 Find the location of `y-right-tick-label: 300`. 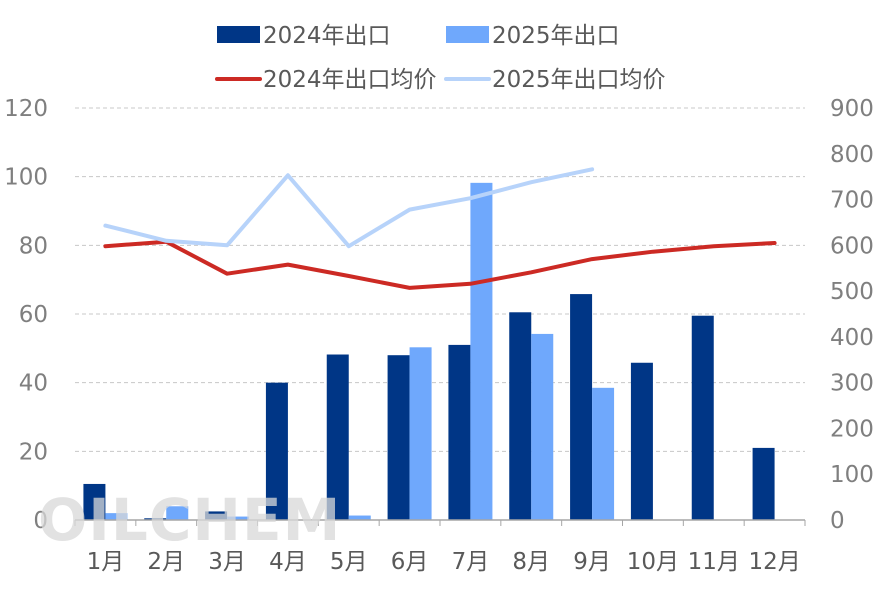

y-right-tick-label: 300 is located at coordinates (852, 384).